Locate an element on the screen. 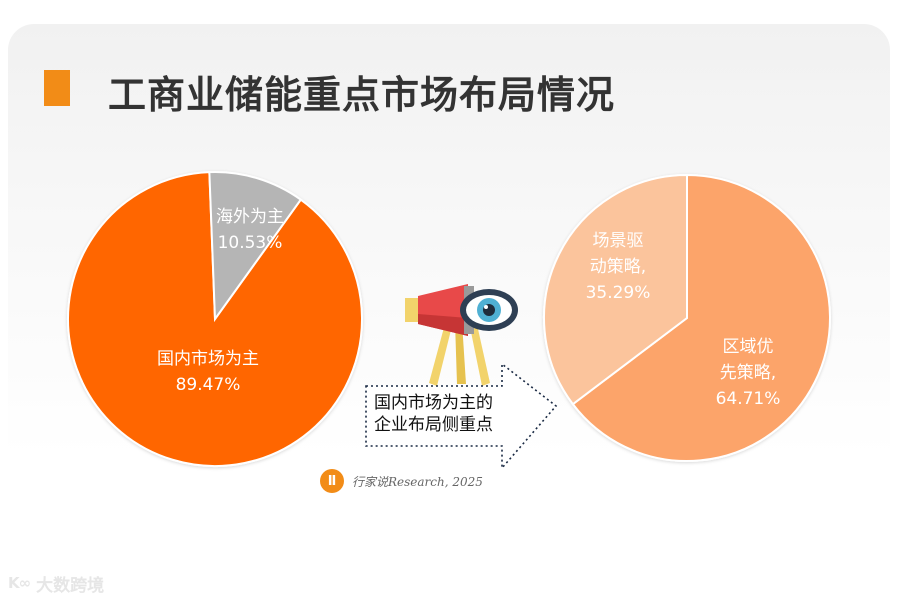 The width and height of the screenshot is (908, 601). callout-text: 国内市场为主的 企业布局侧重点 is located at coordinates (449, 414).